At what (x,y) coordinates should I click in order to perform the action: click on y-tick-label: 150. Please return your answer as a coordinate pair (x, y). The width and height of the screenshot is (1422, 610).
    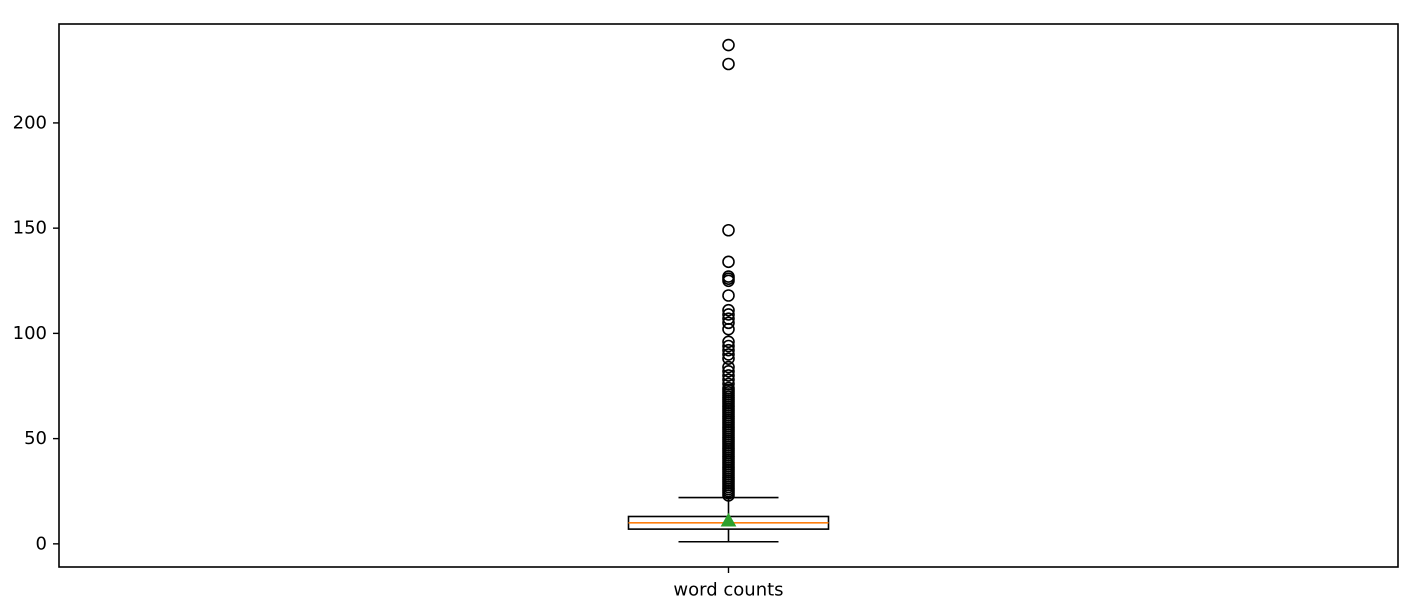
    Looking at the image, I should click on (30, 228).